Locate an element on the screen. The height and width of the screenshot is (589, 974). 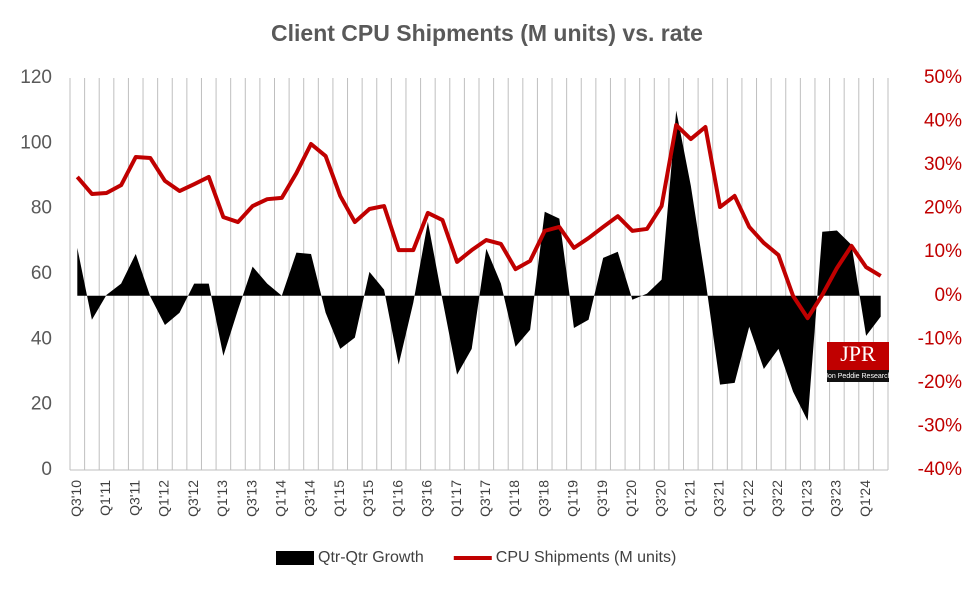
x-tick-label: Q1'19 is located at coordinates (573, 498).